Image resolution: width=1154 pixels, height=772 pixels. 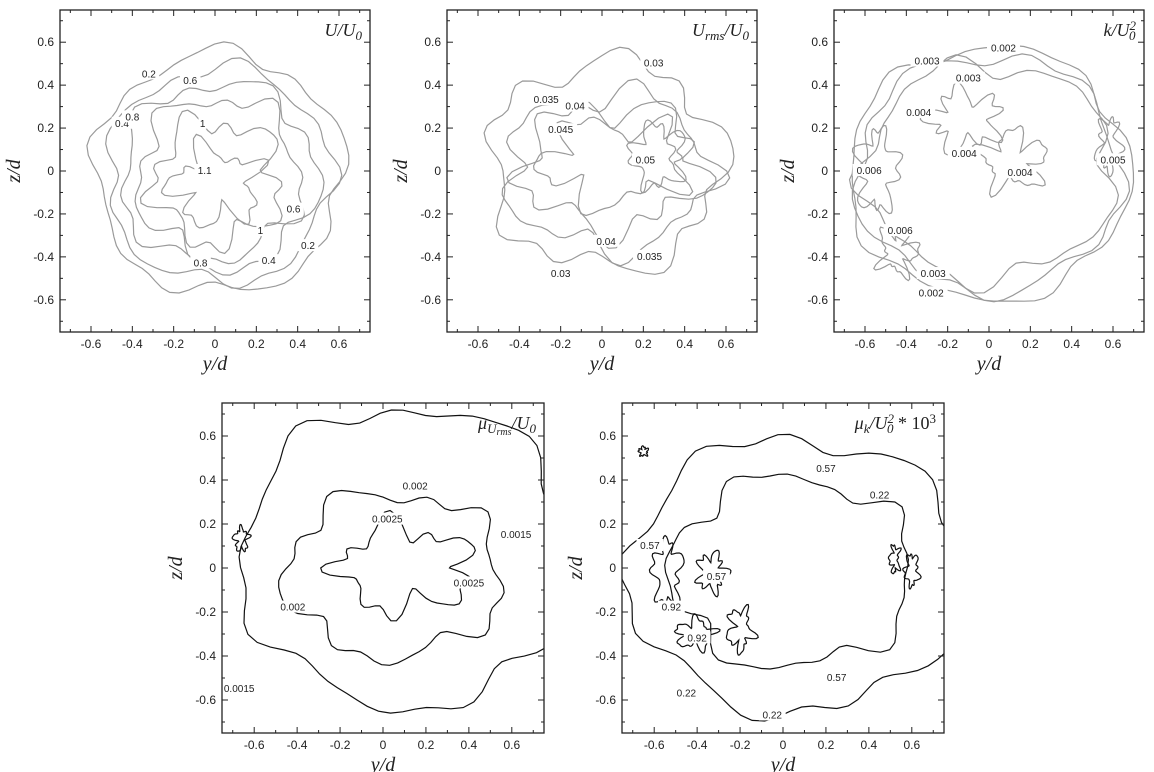 What do you see at coordinates (122, 124) in the screenshot?
I see `contour-label: 0.4` at bounding box center [122, 124].